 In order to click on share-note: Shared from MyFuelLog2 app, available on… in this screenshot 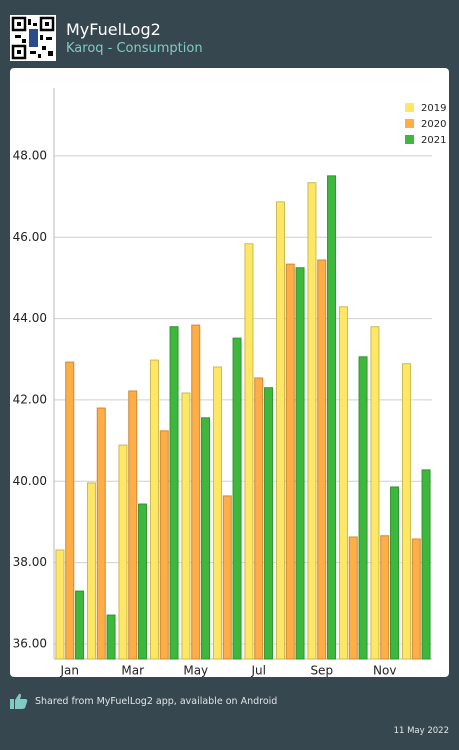, I will do `click(156, 701)`.